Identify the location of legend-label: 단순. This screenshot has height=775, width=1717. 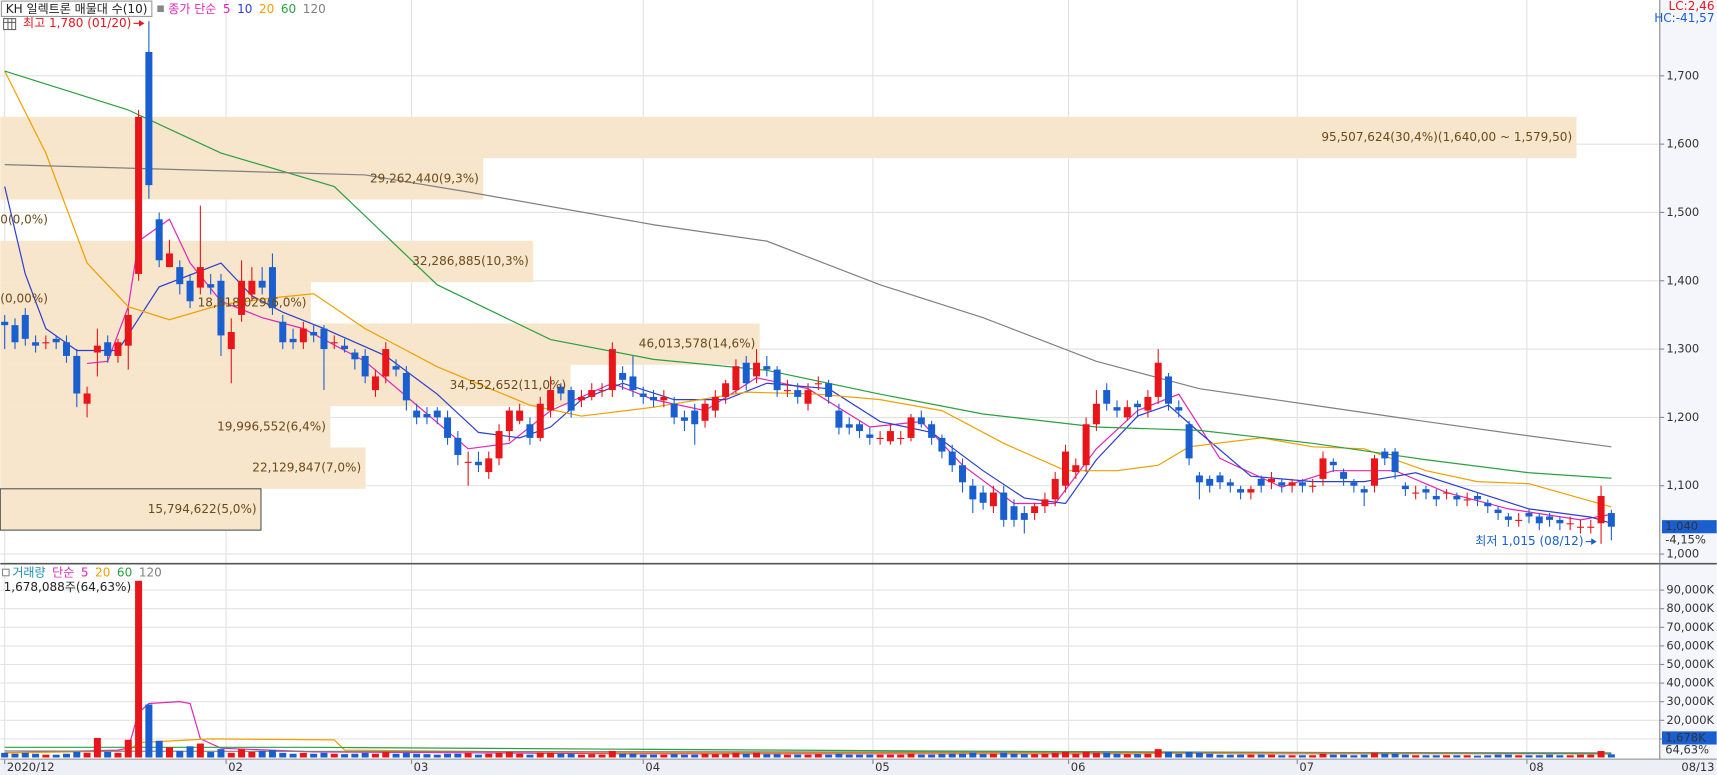
(63, 573).